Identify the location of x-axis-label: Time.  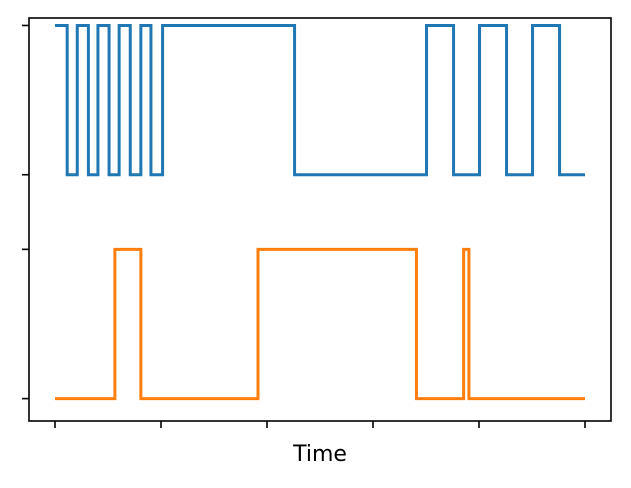
(319, 454).